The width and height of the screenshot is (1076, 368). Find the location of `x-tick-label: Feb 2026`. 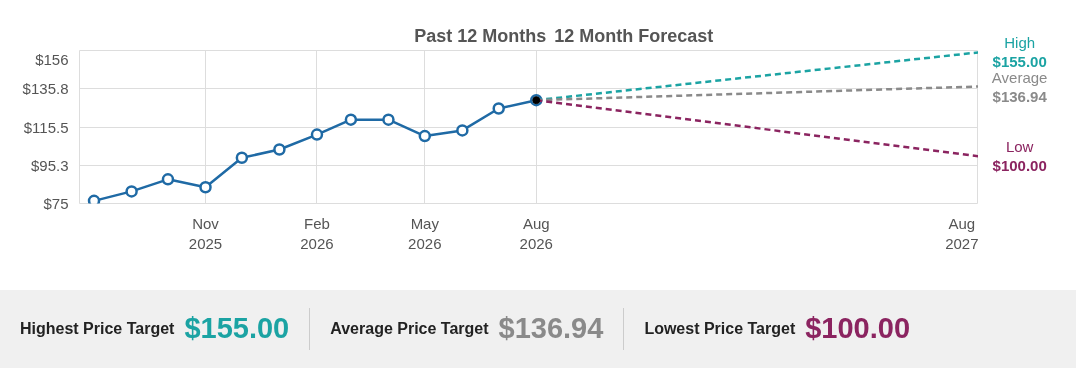

x-tick-label: Feb 2026 is located at coordinates (317, 233).